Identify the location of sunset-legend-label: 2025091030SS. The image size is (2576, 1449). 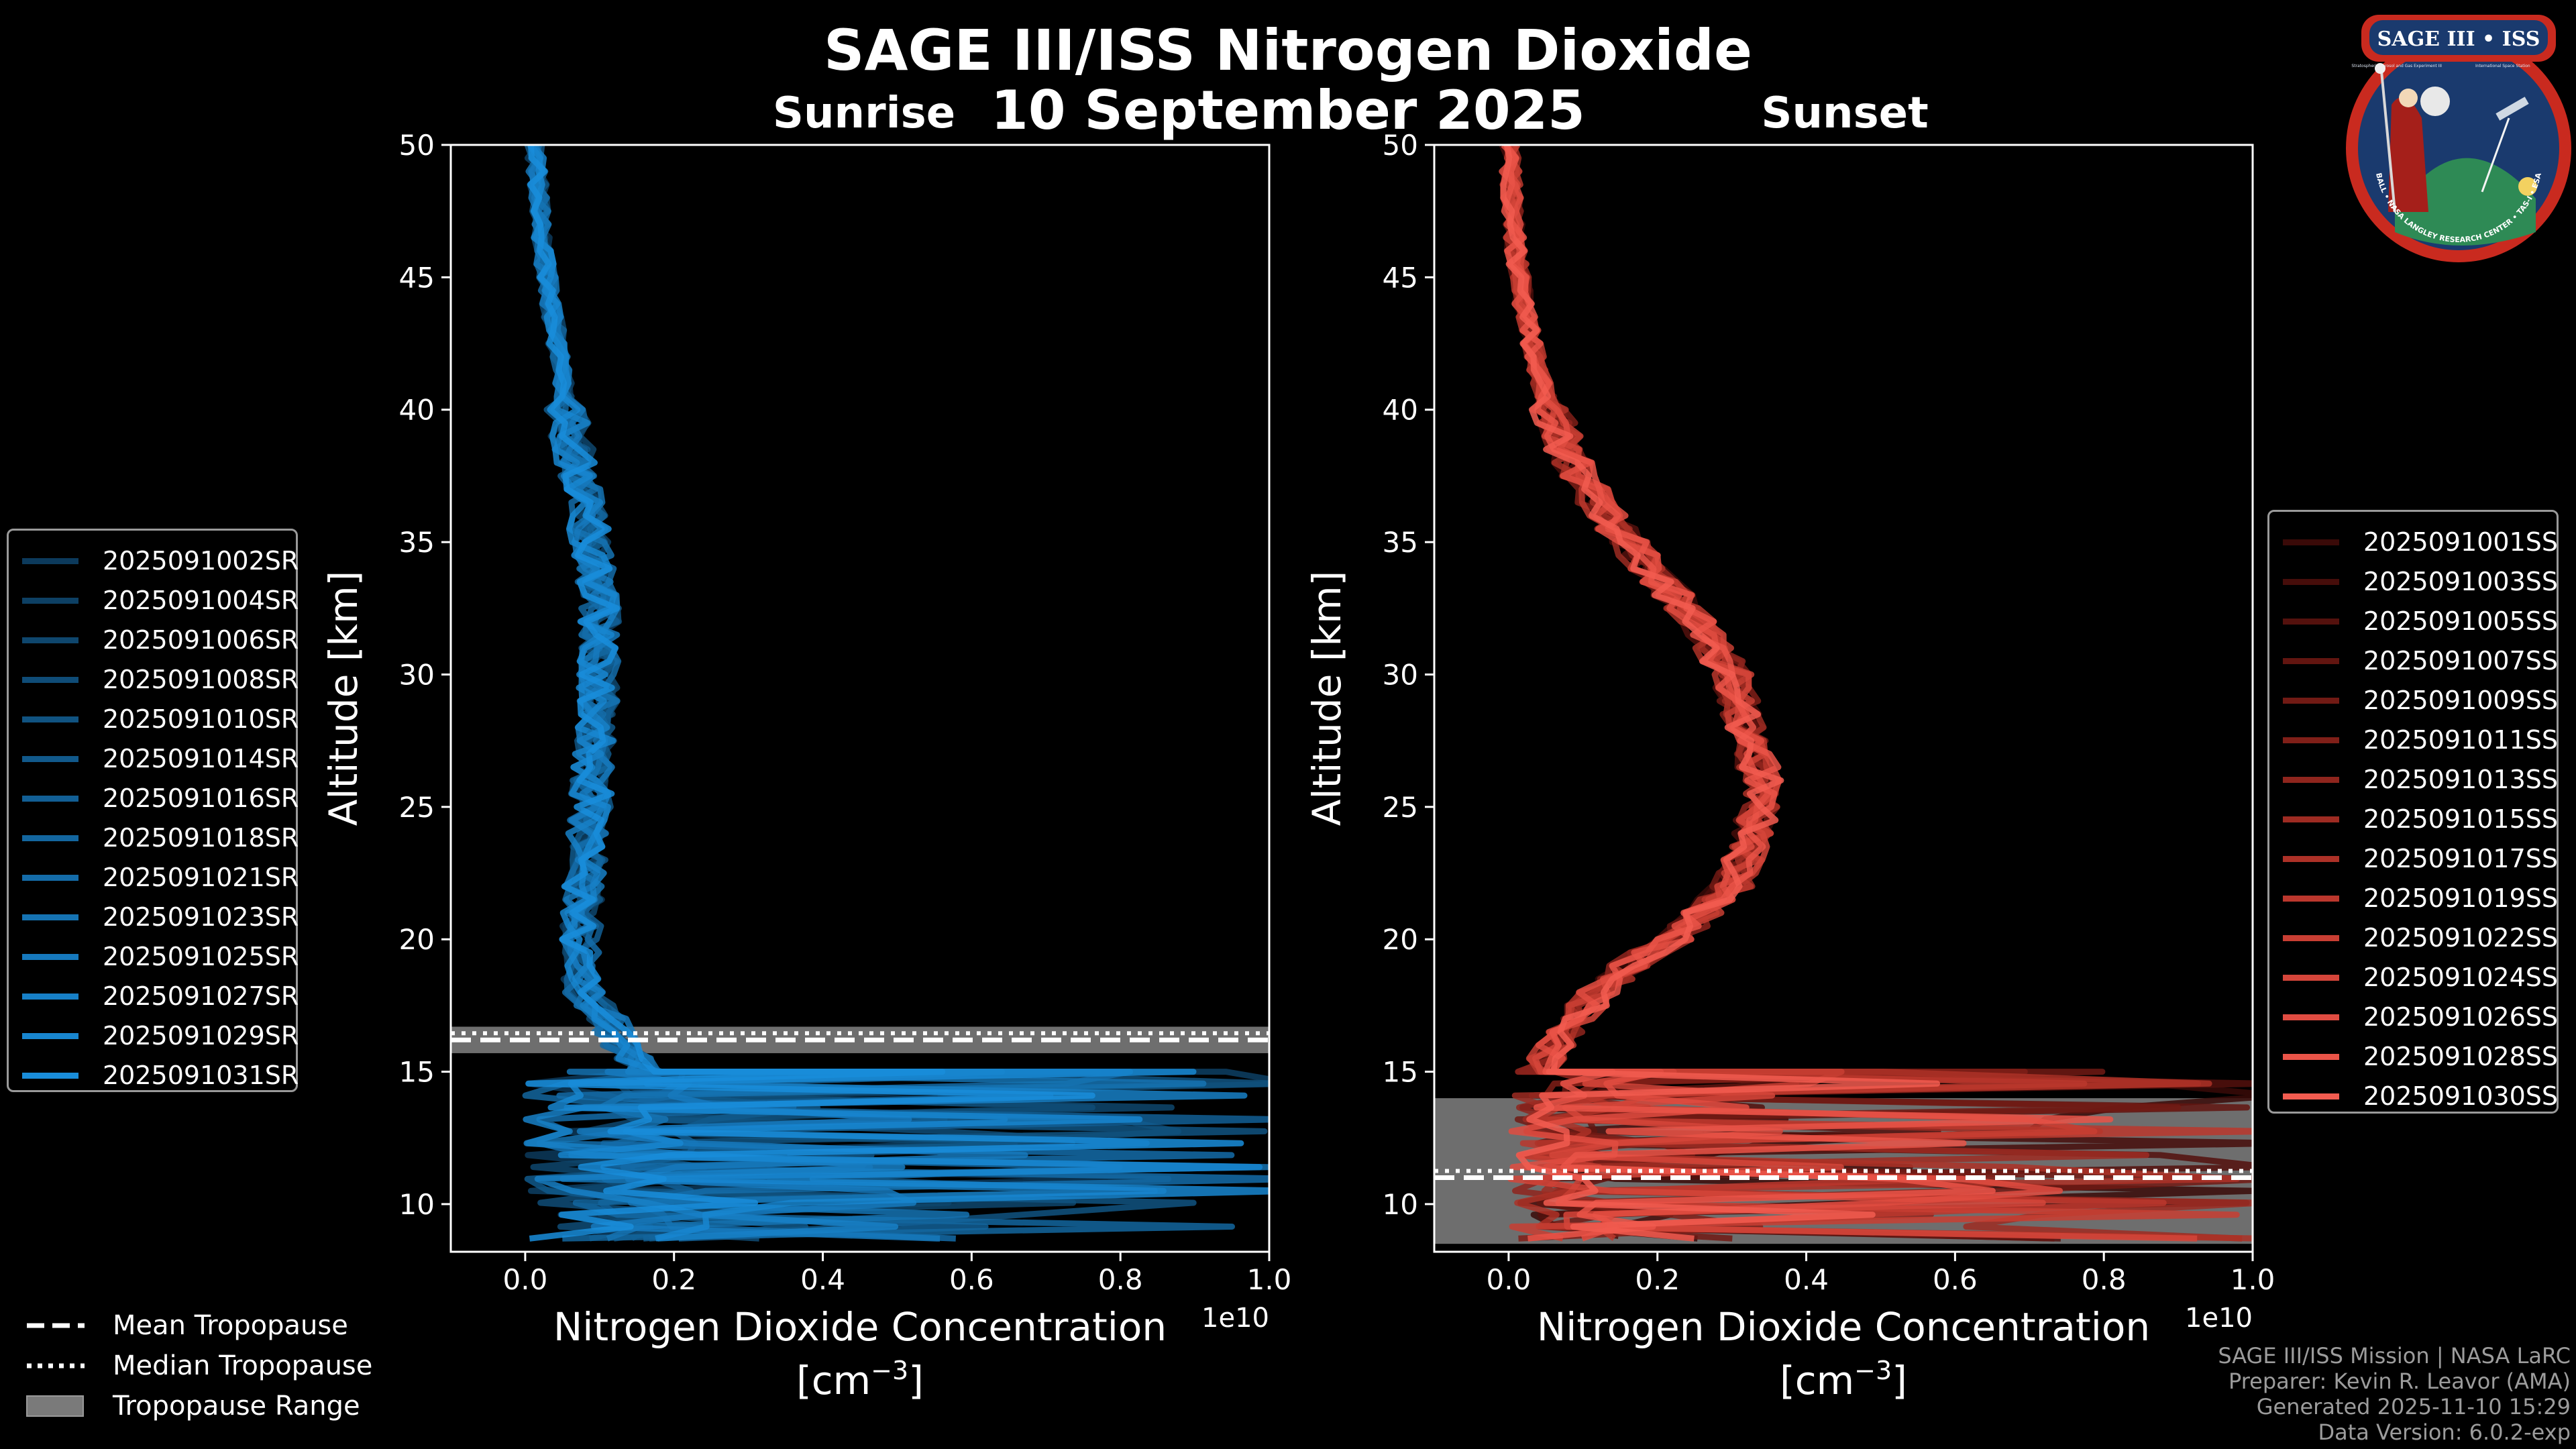
(2461, 1096).